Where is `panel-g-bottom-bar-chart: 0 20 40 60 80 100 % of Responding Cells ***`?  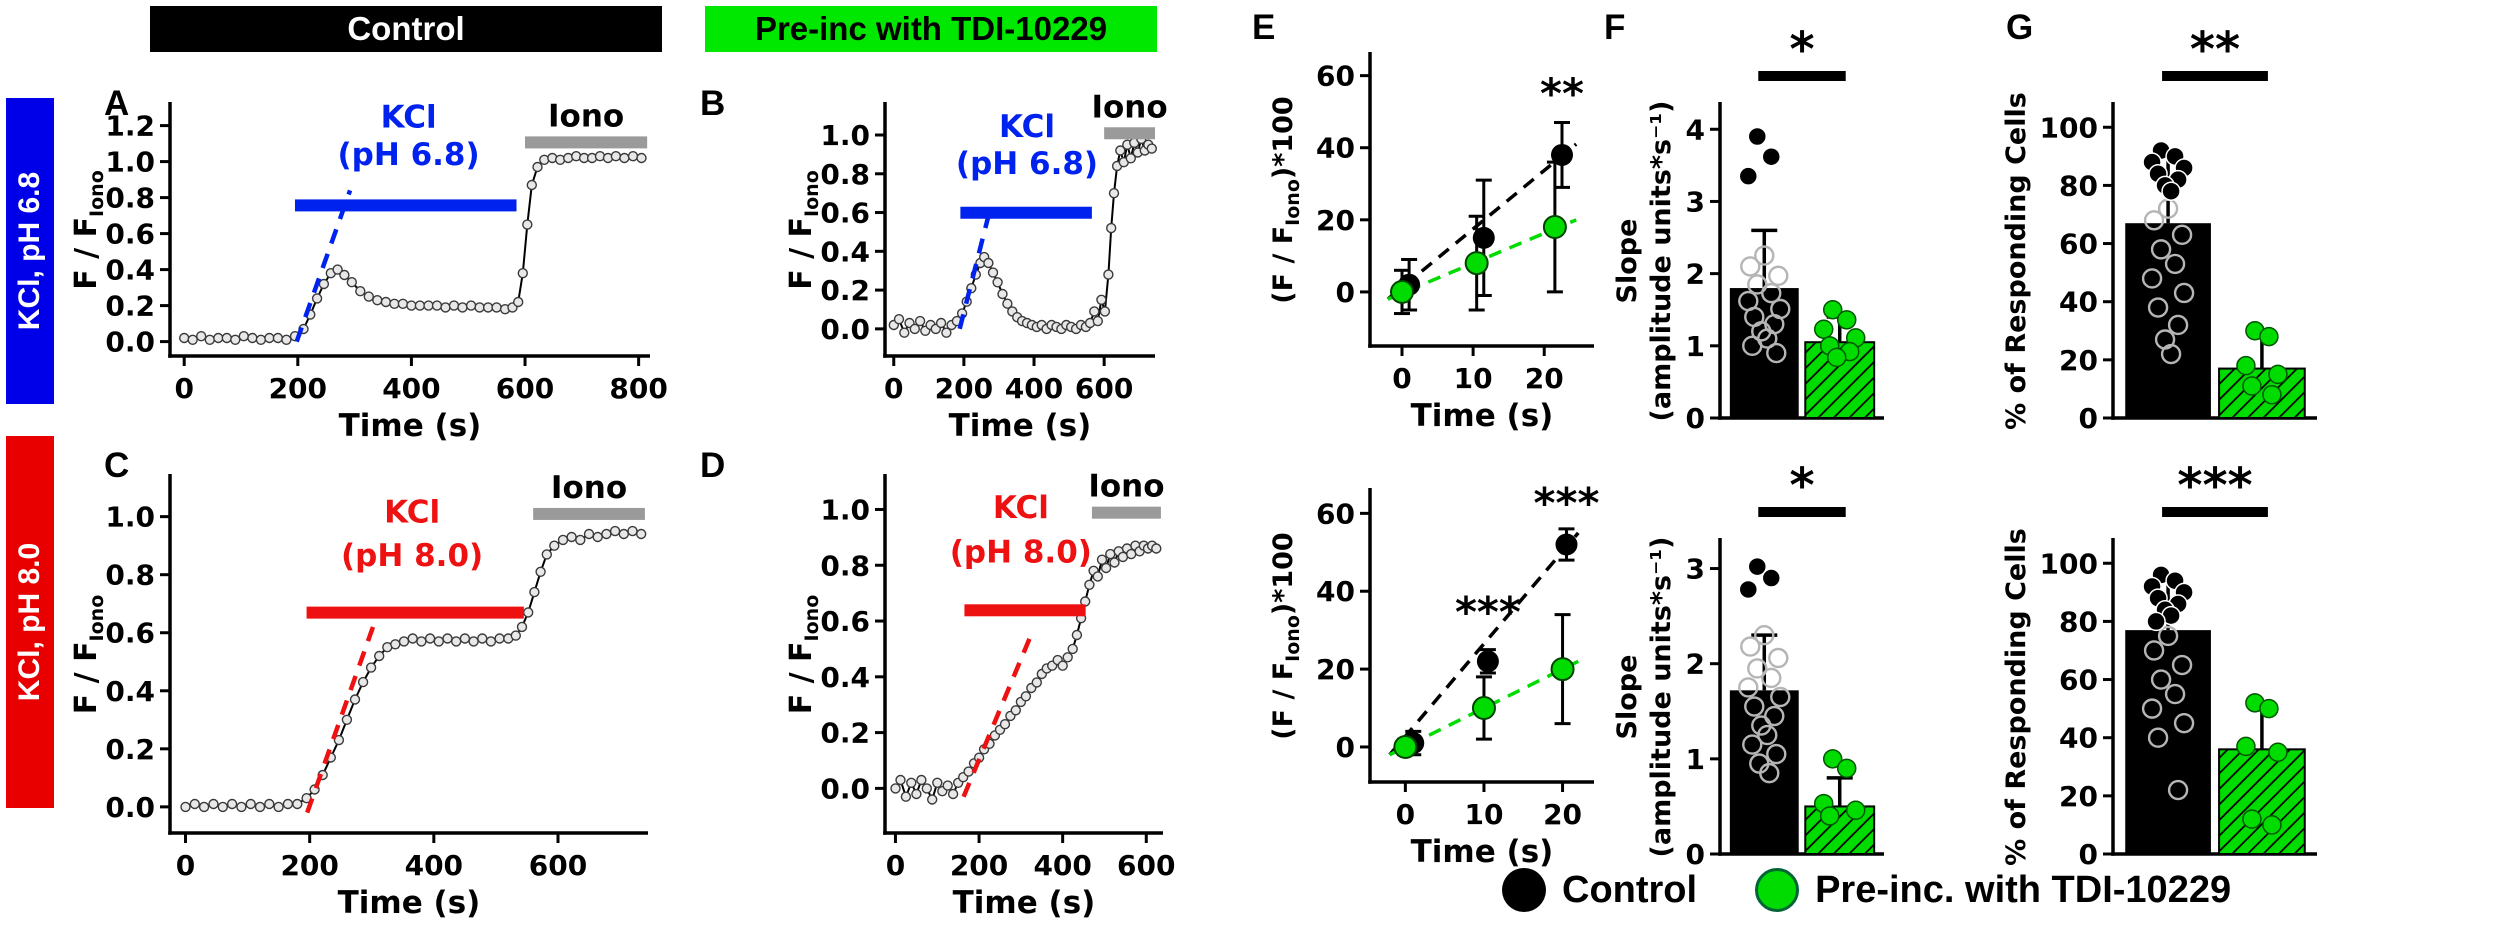
panel-g-bottom-bar-chart: 0 20 40 60 80 100 % of Responding Cells *** is located at coordinates (2159, 664).